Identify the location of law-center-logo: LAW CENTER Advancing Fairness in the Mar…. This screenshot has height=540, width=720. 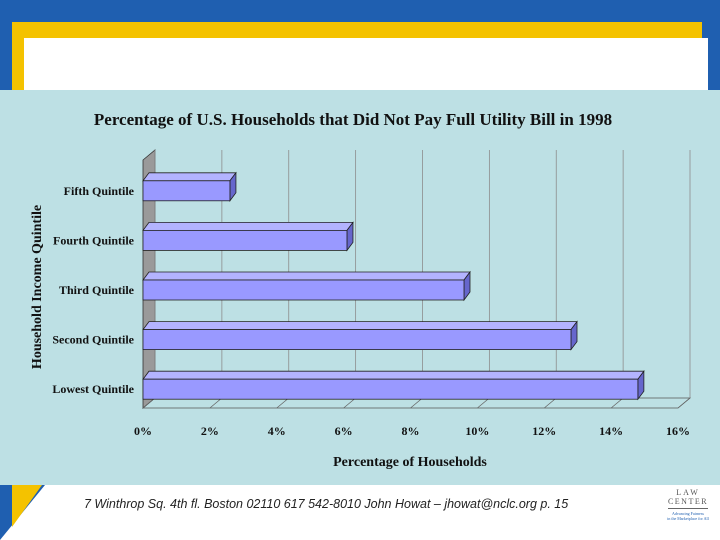
(688, 512).